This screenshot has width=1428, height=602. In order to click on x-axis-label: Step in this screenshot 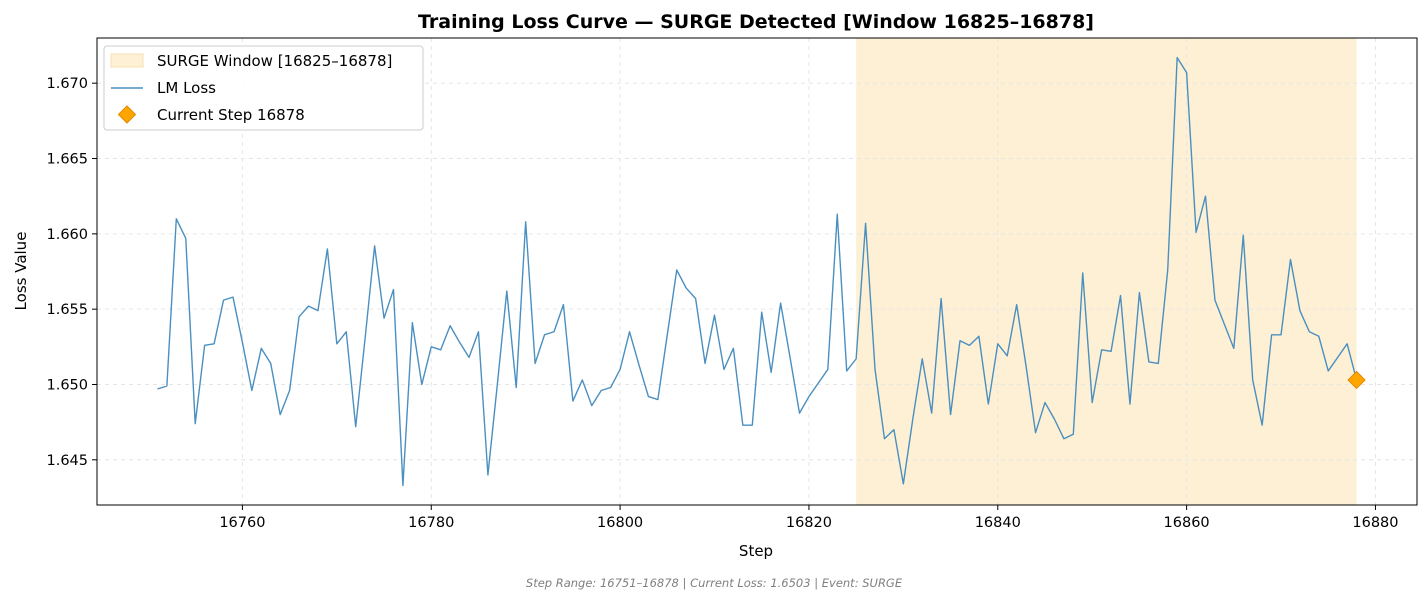, I will do `click(756, 551)`.